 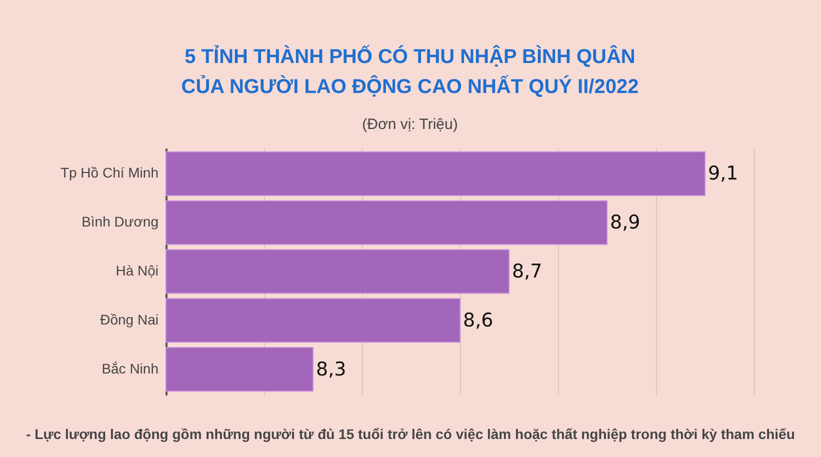 What do you see at coordinates (109, 172) in the screenshot?
I see `y-tick-label: Tp Hồ Chí Minh` at bounding box center [109, 172].